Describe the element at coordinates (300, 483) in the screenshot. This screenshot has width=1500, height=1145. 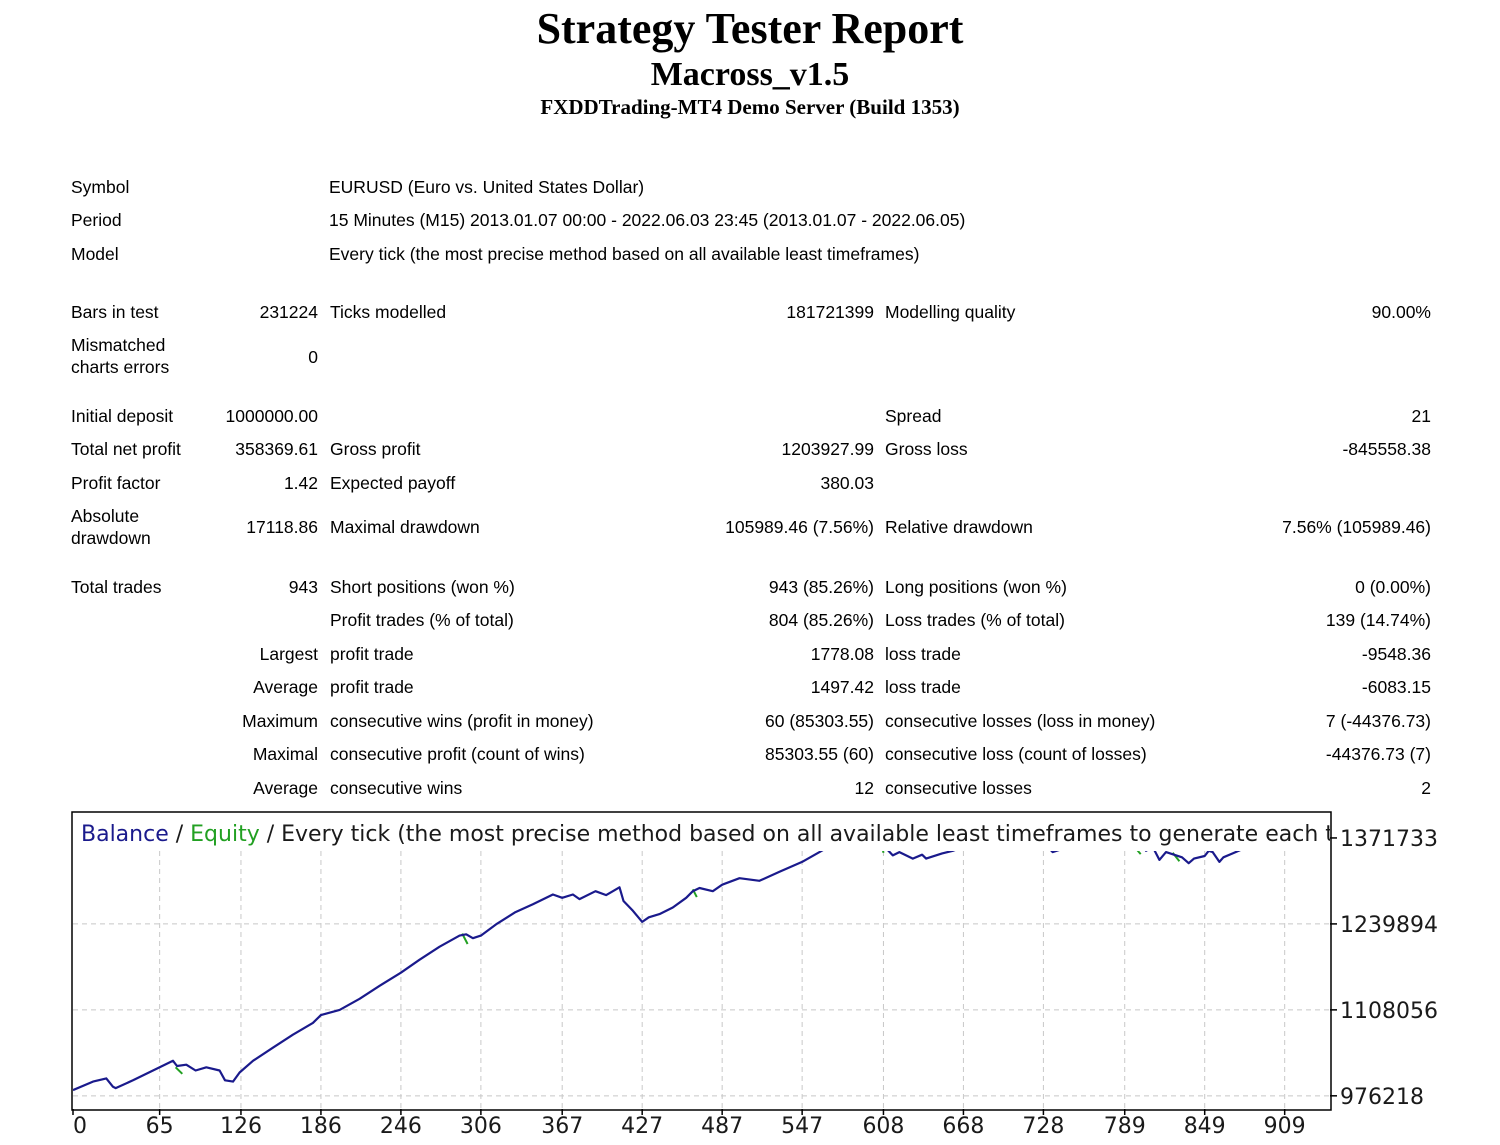
I see `profit-factor-value: 1.42` at that location.